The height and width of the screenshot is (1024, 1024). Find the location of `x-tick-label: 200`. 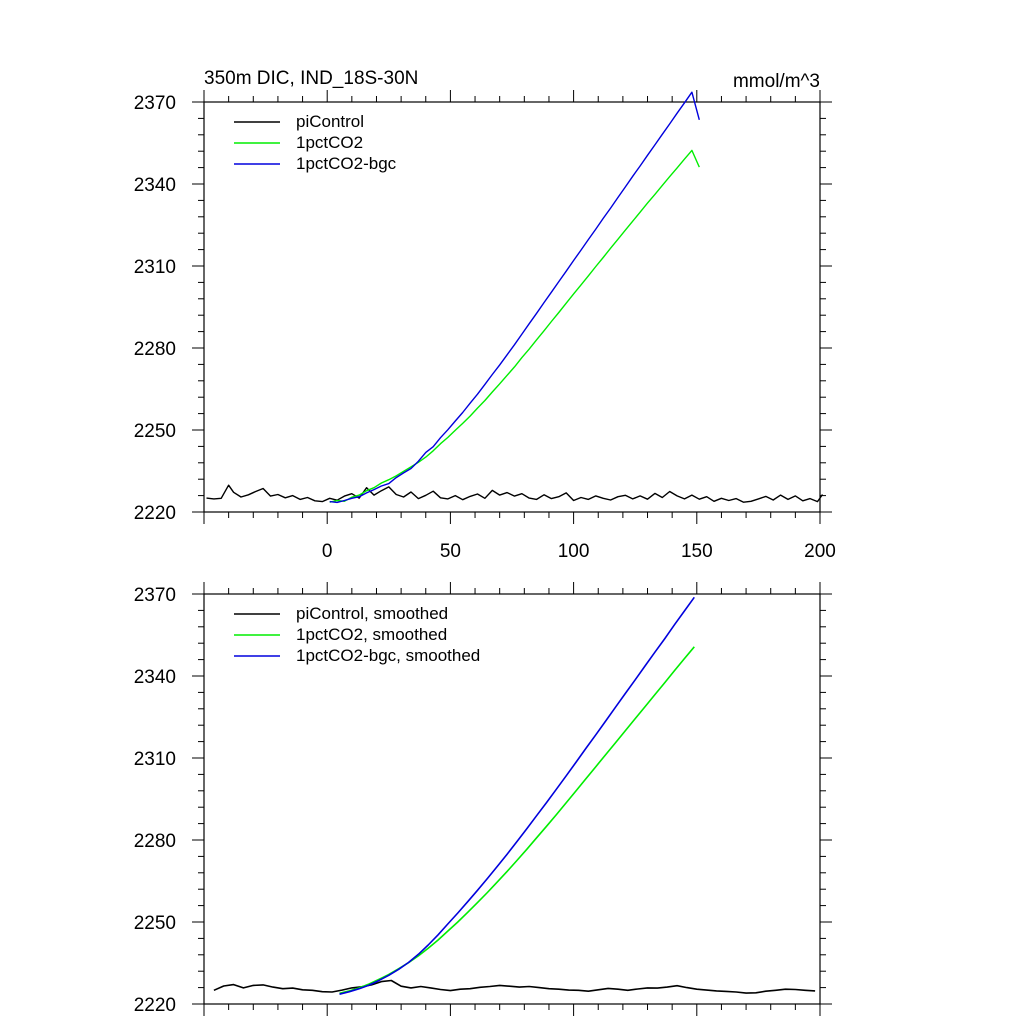

x-tick-label: 200 is located at coordinates (820, 551).